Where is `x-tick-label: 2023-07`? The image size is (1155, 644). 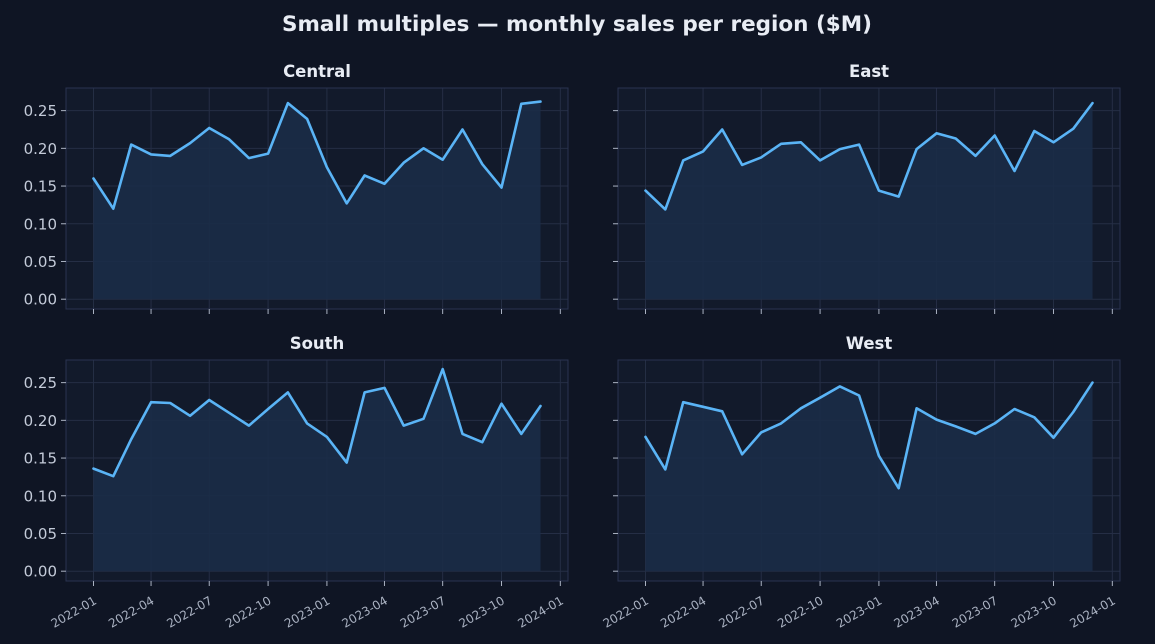 x-tick-label: 2023-07 is located at coordinates (423, 611).